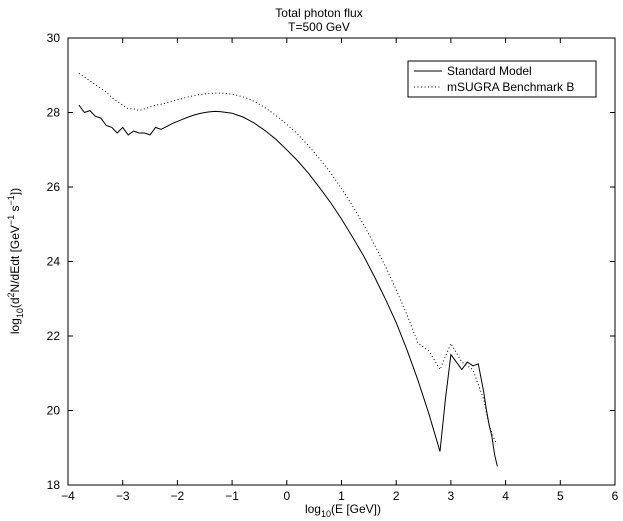 This screenshot has width=623, height=521. Describe the element at coordinates (341, 496) in the screenshot. I see `x-tick-label: 1` at that location.